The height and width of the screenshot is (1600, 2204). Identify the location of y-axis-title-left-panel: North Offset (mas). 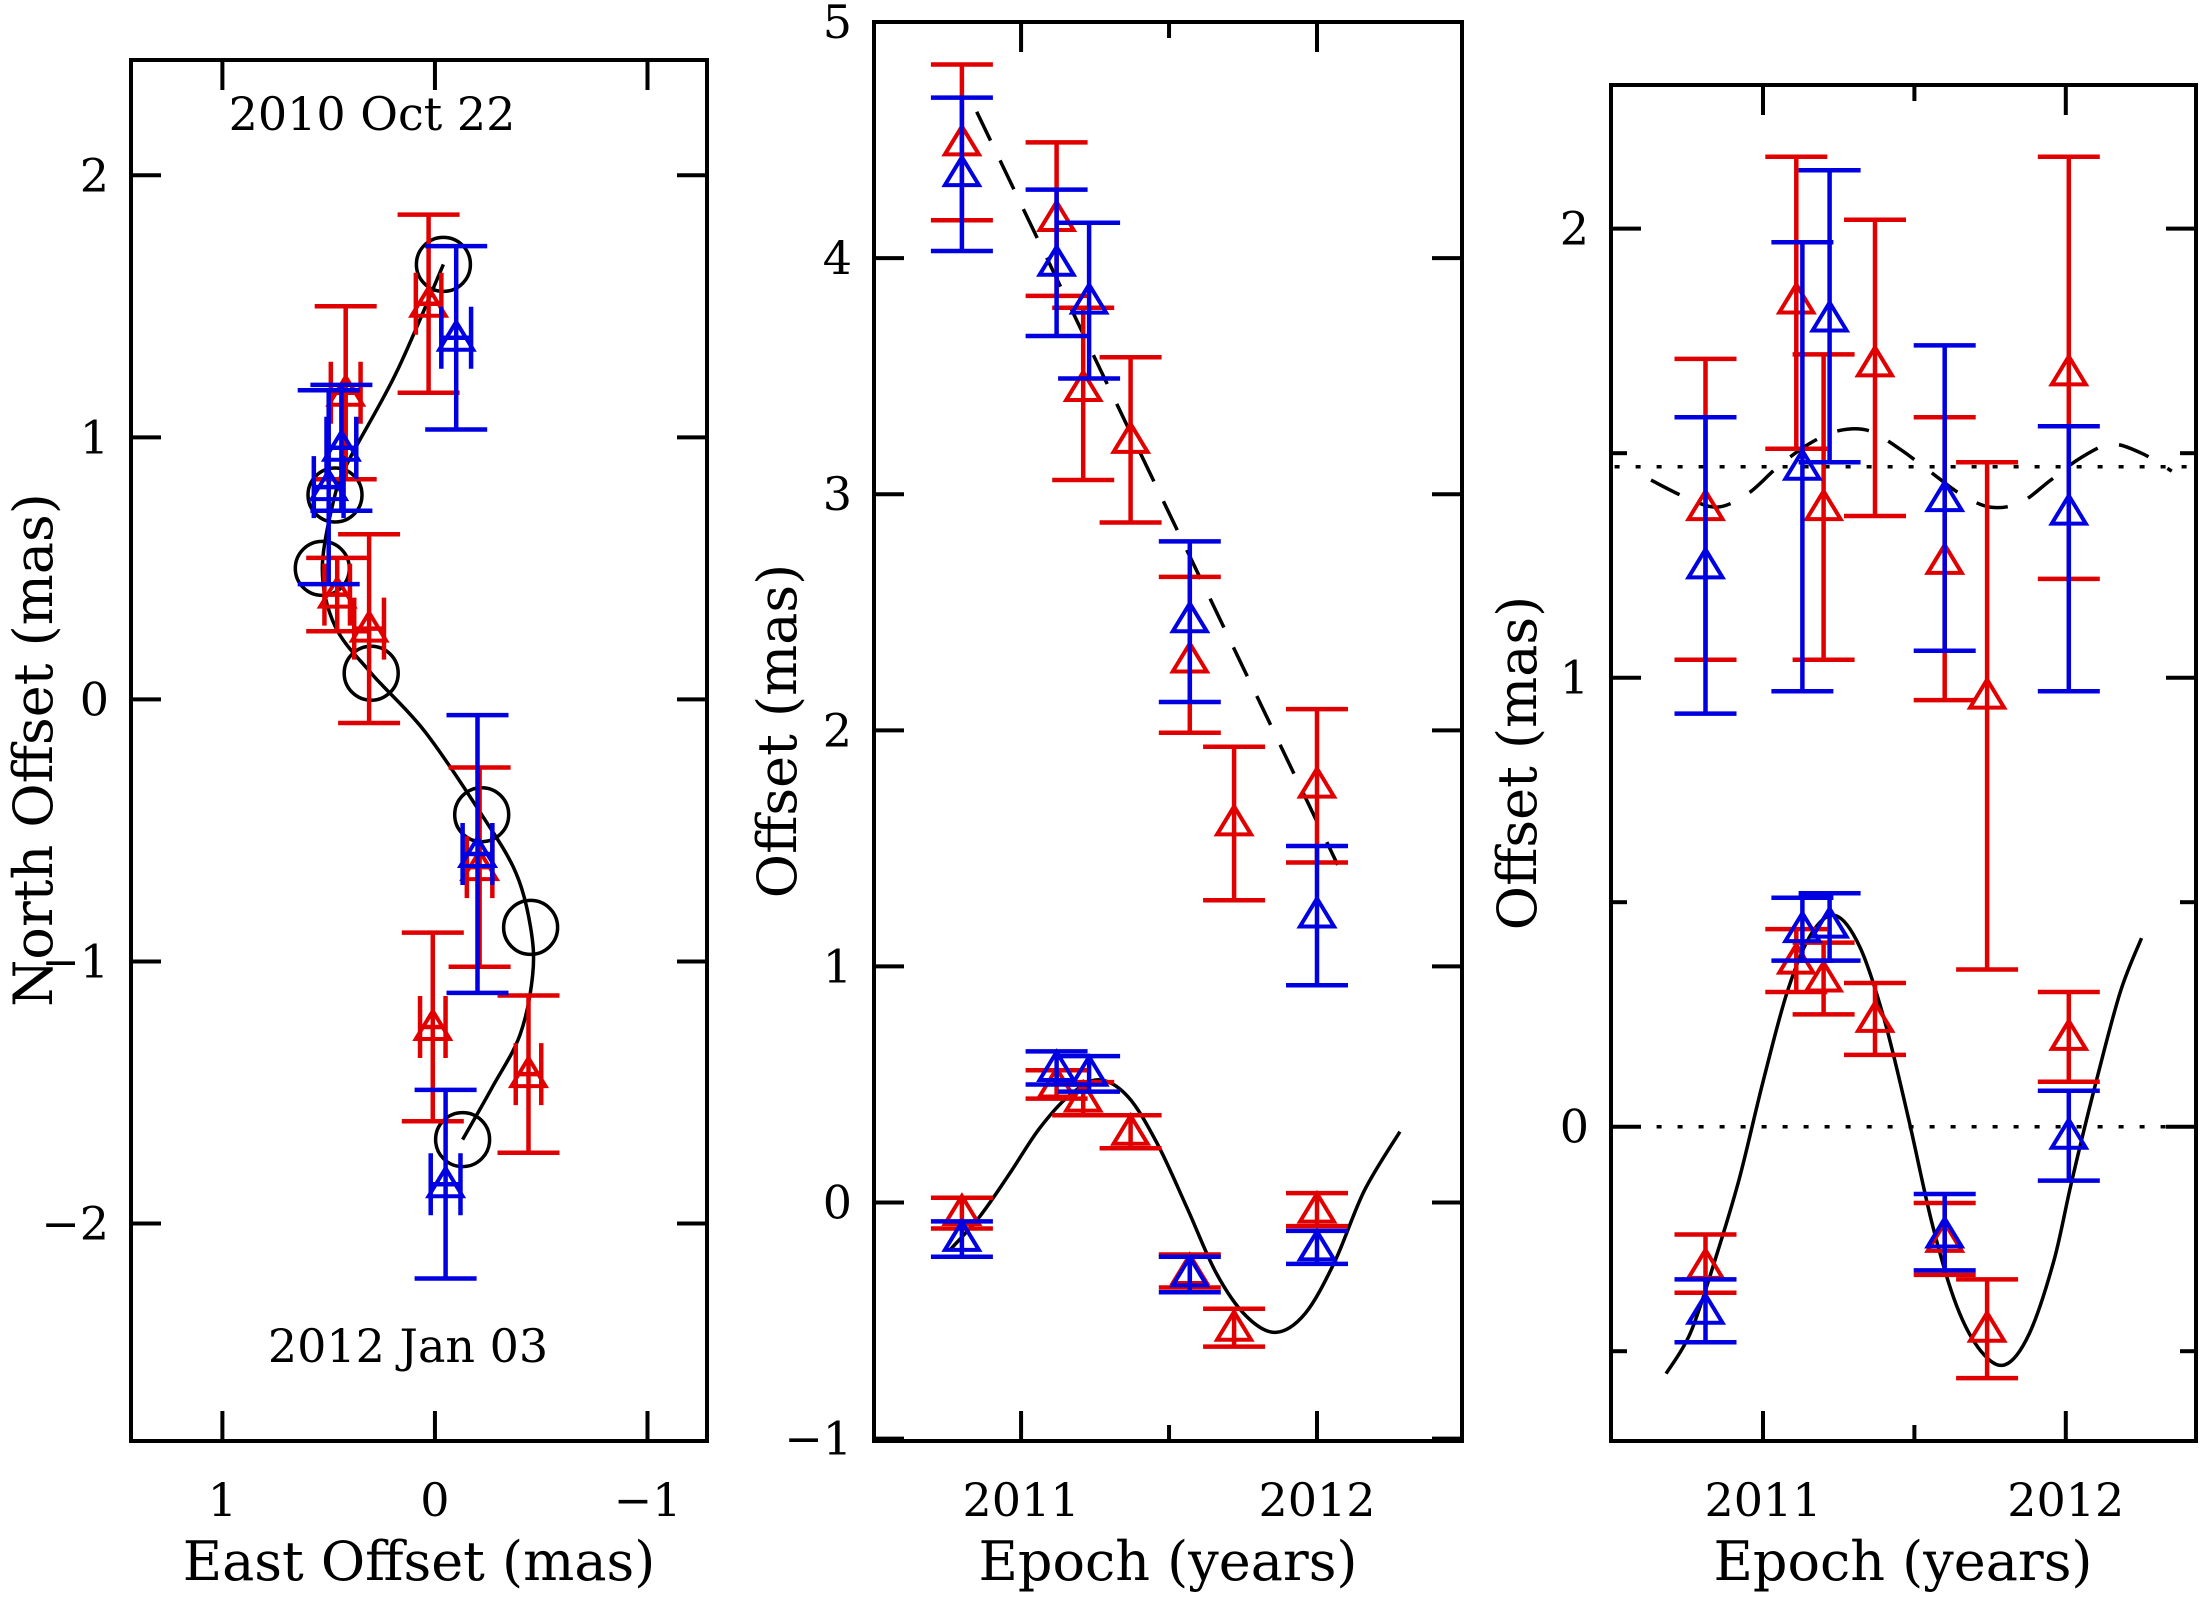
(33, 750).